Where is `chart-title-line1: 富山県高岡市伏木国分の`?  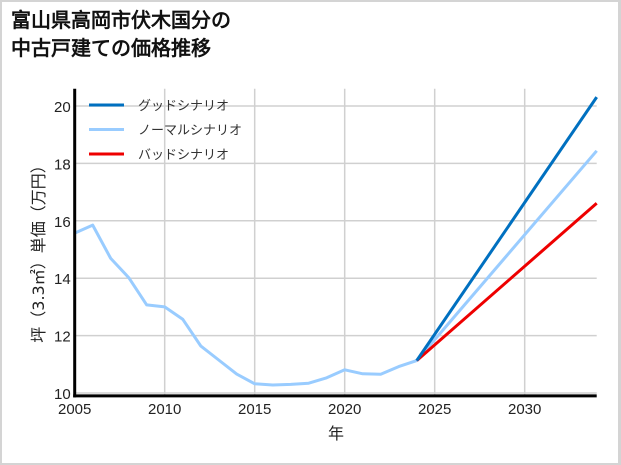
chart-title-line1: 富山県高岡市伏木国分の is located at coordinates (121, 20).